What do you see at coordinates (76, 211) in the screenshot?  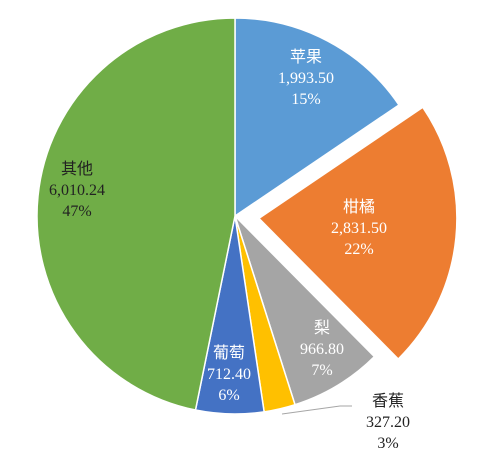 I see `slice-percent: 47%` at bounding box center [76, 211].